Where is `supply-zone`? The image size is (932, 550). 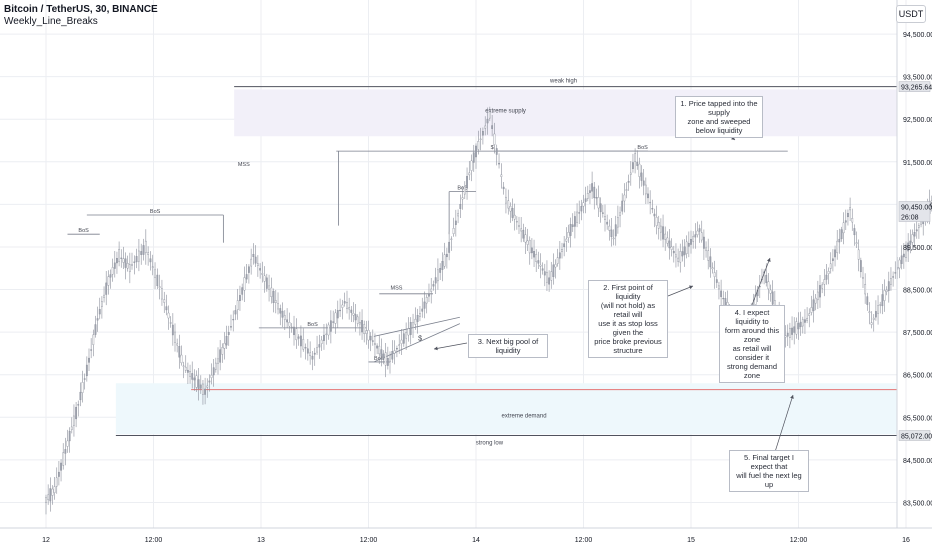 supply-zone is located at coordinates (565, 113).